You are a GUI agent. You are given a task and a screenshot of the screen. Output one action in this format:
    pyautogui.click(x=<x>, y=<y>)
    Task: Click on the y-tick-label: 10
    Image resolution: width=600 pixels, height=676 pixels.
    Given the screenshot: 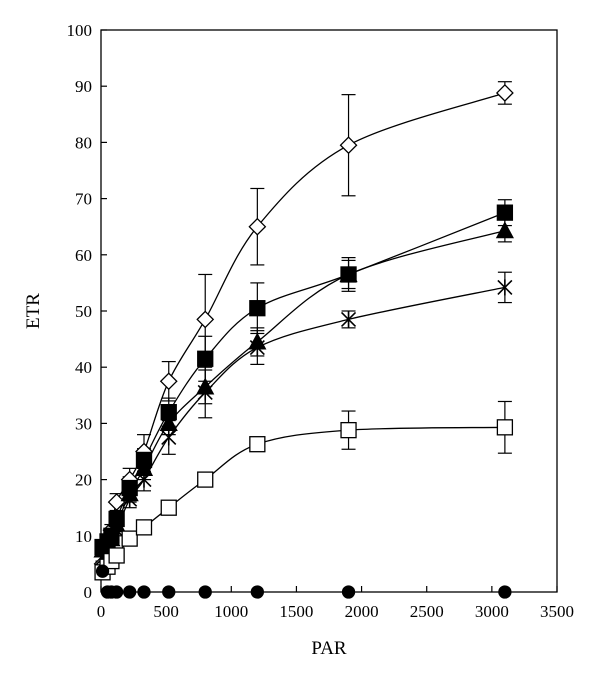 What is the action you would take?
    pyautogui.click(x=83, y=536)
    